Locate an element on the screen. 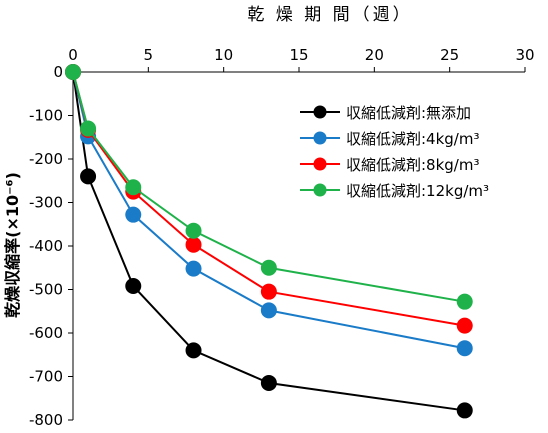 The image size is (548, 433). legend-item: 収縮低減剤:無添加 is located at coordinates (385, 113).